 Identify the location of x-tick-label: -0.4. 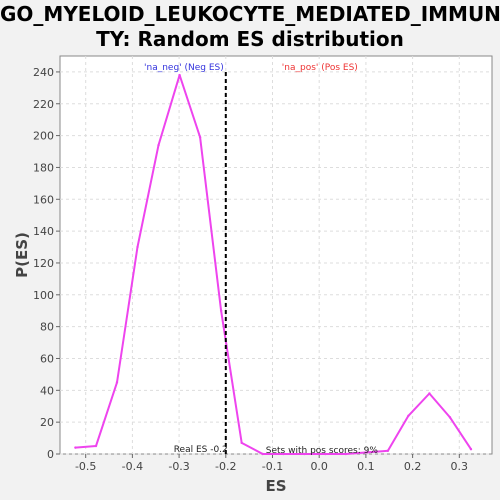
(132, 466).